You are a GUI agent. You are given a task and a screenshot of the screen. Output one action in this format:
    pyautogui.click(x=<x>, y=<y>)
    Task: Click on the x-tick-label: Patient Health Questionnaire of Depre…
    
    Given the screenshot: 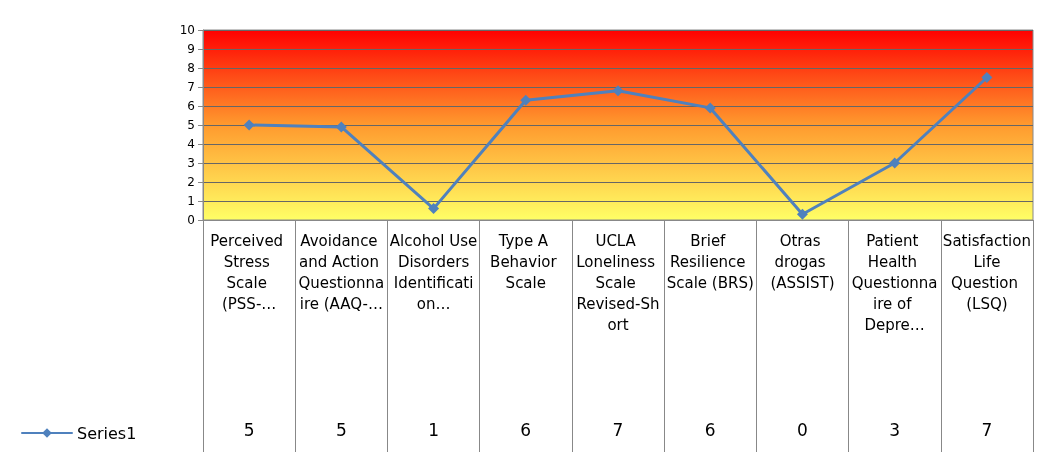 What is the action you would take?
    pyautogui.click(x=894, y=282)
    